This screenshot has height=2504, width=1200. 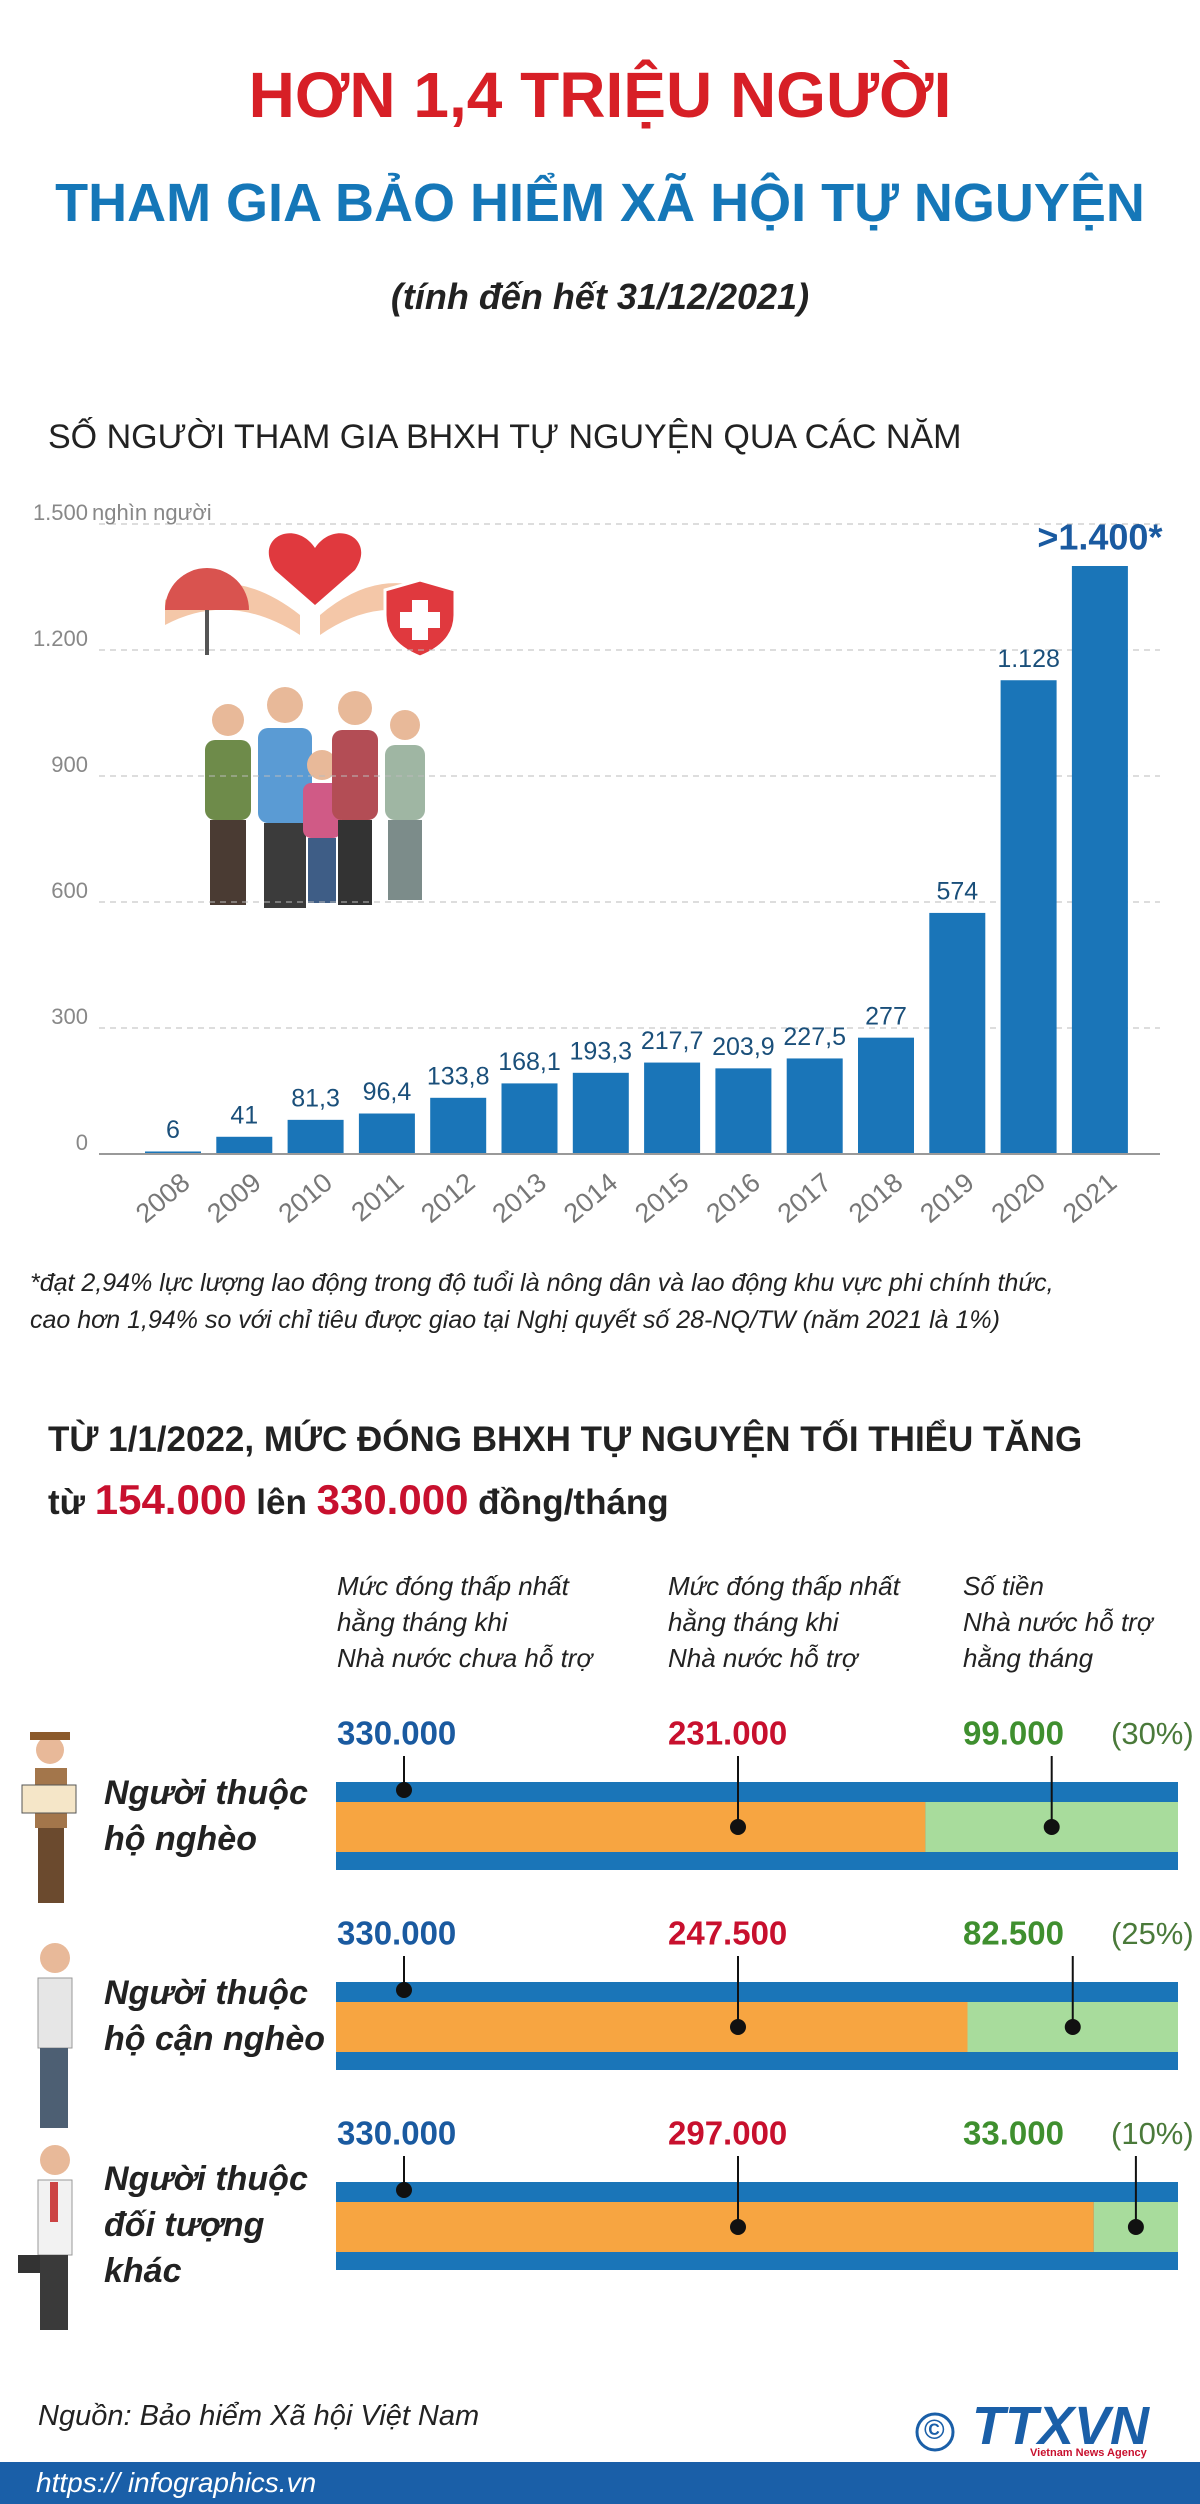 I want to click on value-label: >1.400*, so click(x=1099, y=537).